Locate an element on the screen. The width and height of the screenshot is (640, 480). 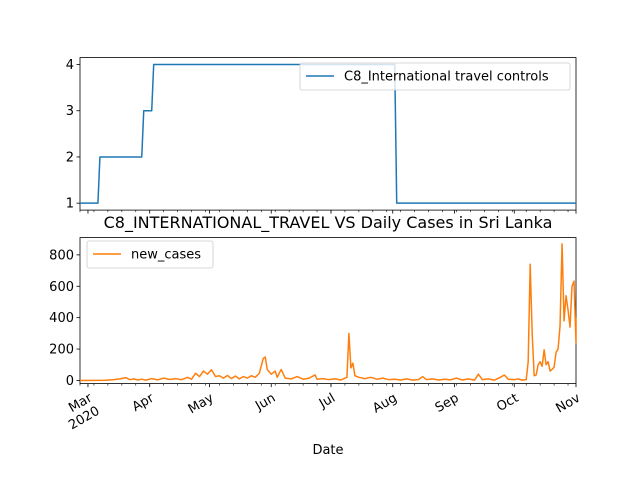
bottom-legend-box is located at coordinates (150, 254).